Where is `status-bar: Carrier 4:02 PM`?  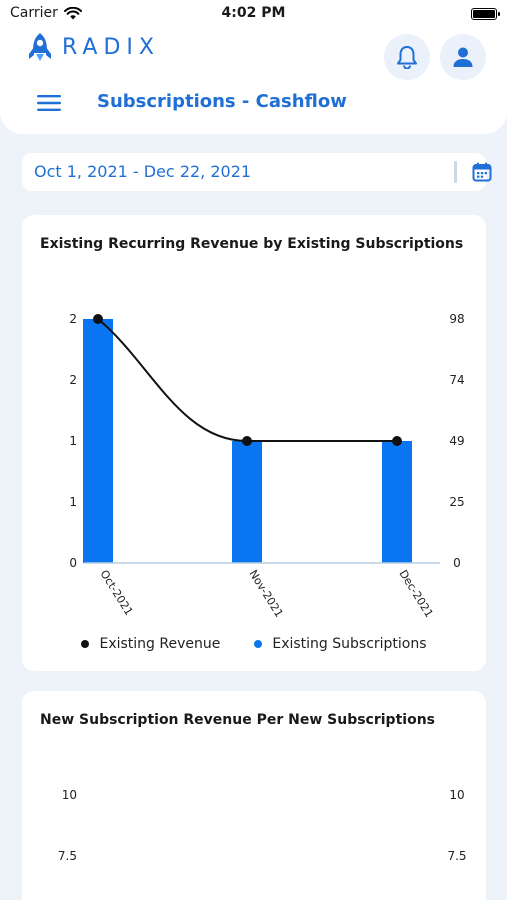
status-bar: Carrier 4:02 PM is located at coordinates (253, 14).